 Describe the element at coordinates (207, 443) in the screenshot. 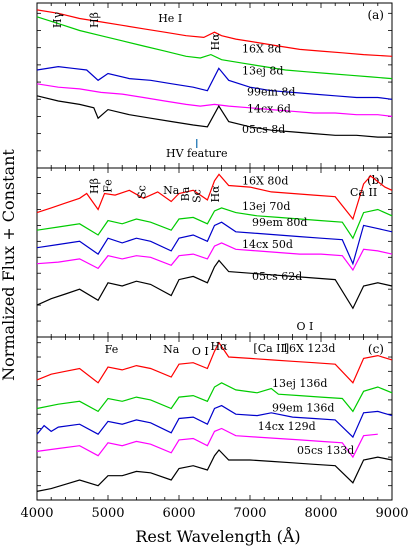

I see `series-line-14cx-129d` at that location.